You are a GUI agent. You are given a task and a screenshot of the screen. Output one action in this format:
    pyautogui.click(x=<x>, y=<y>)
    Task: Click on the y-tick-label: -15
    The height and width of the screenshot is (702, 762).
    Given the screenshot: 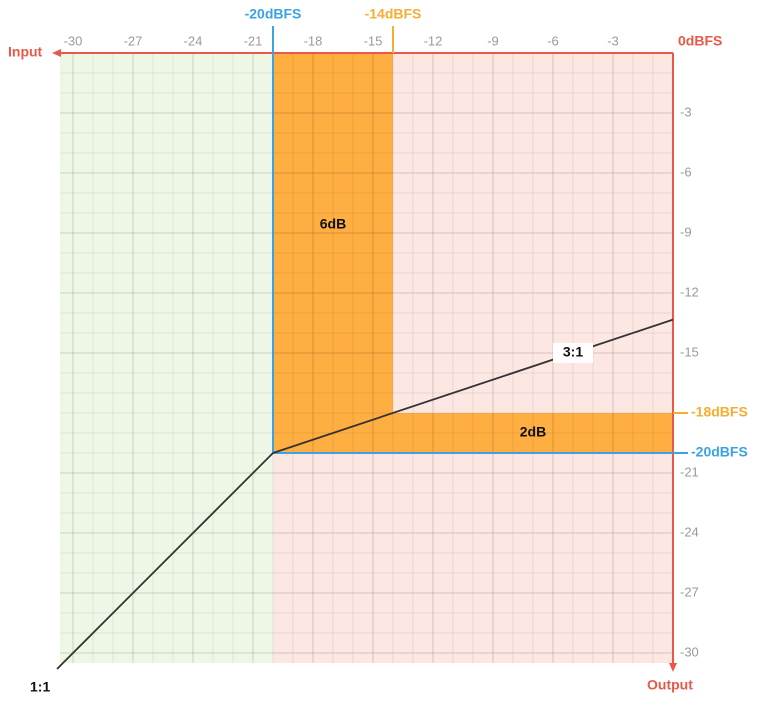 What is the action you would take?
    pyautogui.click(x=689, y=351)
    